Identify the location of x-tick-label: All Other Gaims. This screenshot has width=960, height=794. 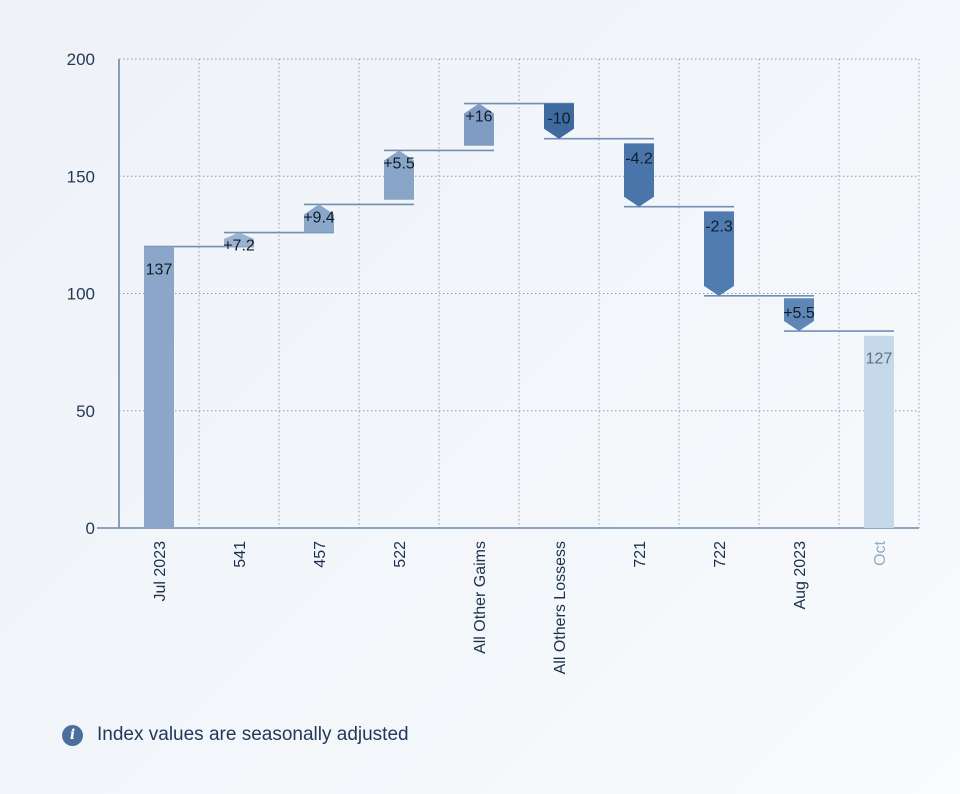
(480, 597).